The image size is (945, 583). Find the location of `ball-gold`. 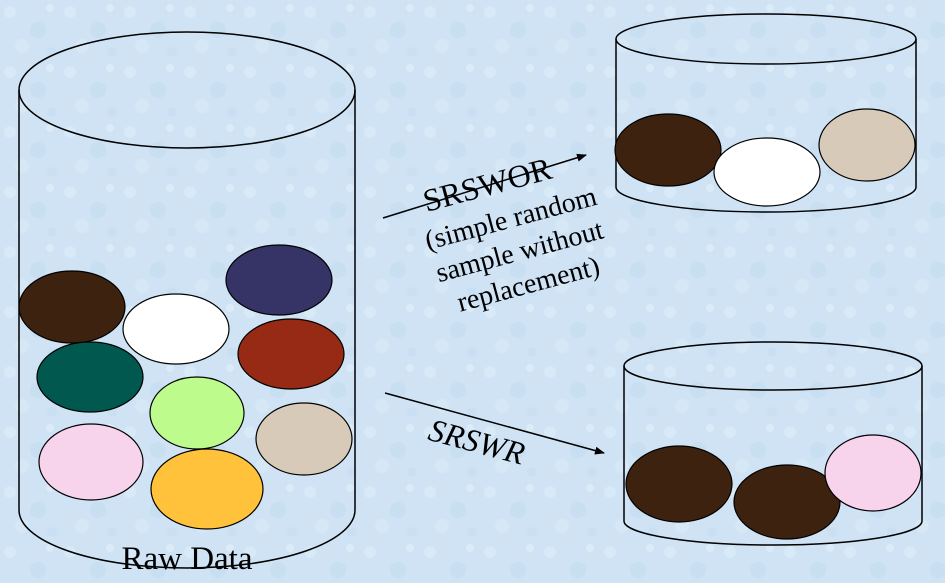

ball-gold is located at coordinates (207, 489).